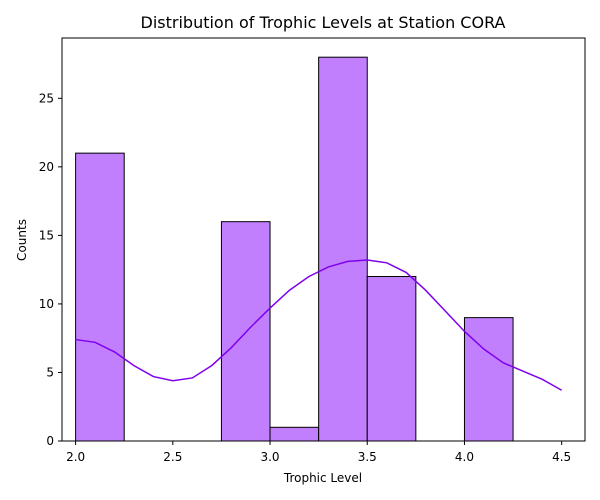  What do you see at coordinates (46, 304) in the screenshot?
I see `y-tick-label: 10` at bounding box center [46, 304].